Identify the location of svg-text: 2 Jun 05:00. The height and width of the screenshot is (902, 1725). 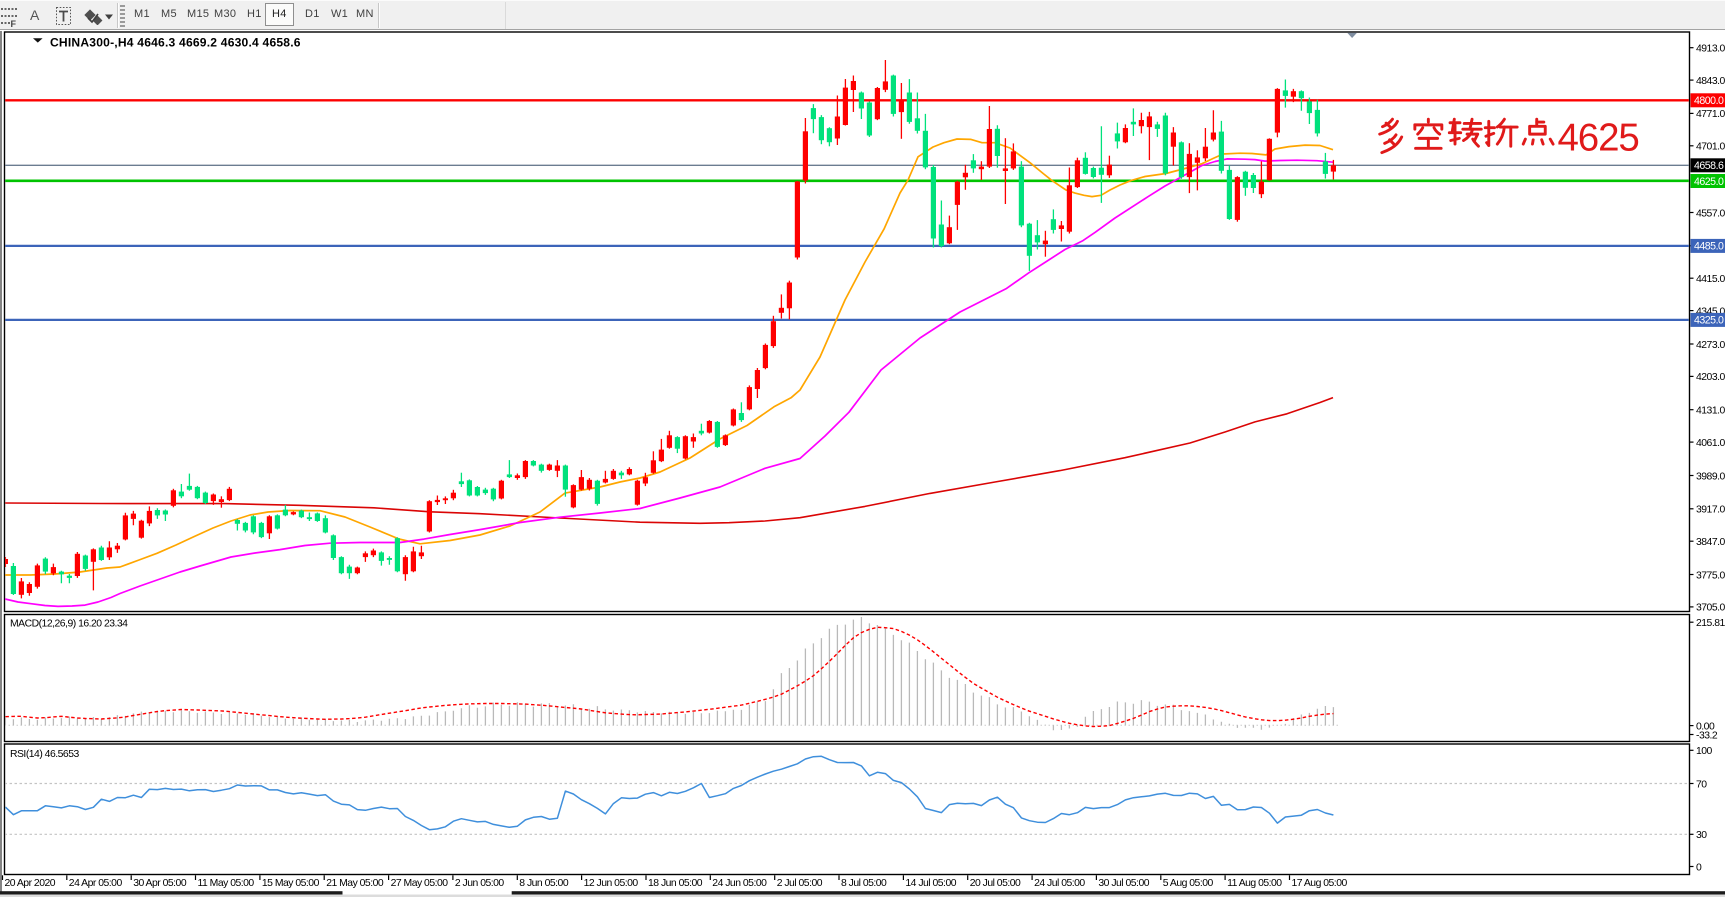
(480, 883).